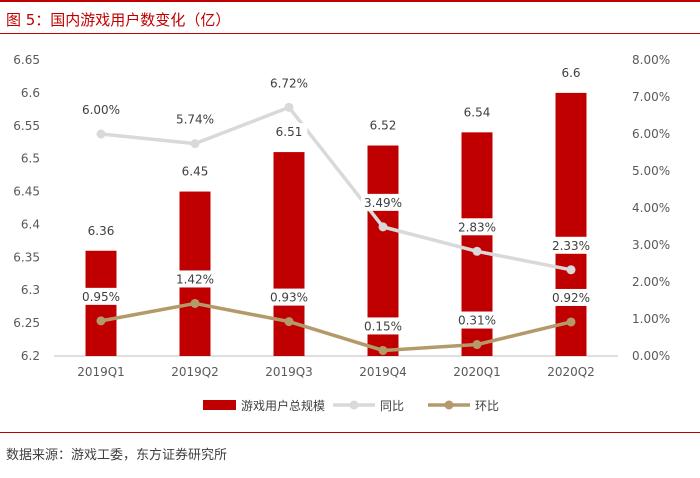 The height and width of the screenshot is (478, 700). I want to click on x-tick-label: 2019Q3, so click(289, 372).